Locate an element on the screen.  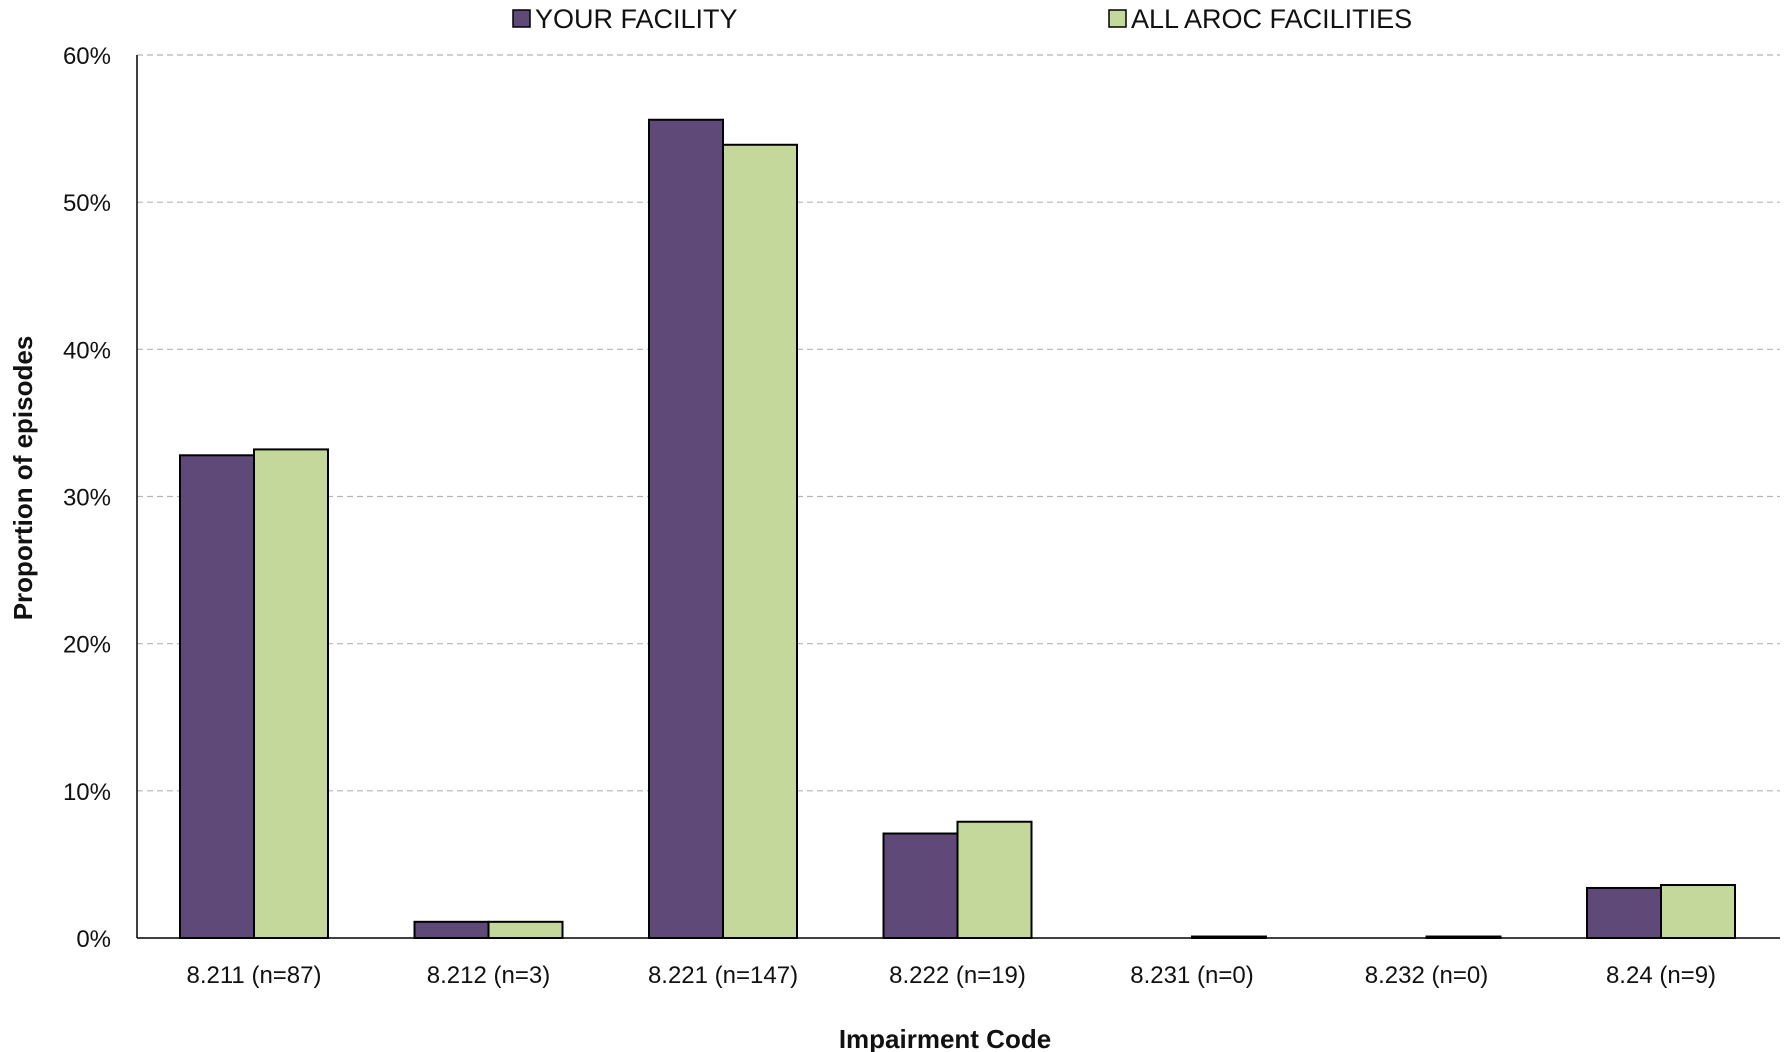
legend-label-your-facility: YOUR FACILITY is located at coordinates (636, 19).